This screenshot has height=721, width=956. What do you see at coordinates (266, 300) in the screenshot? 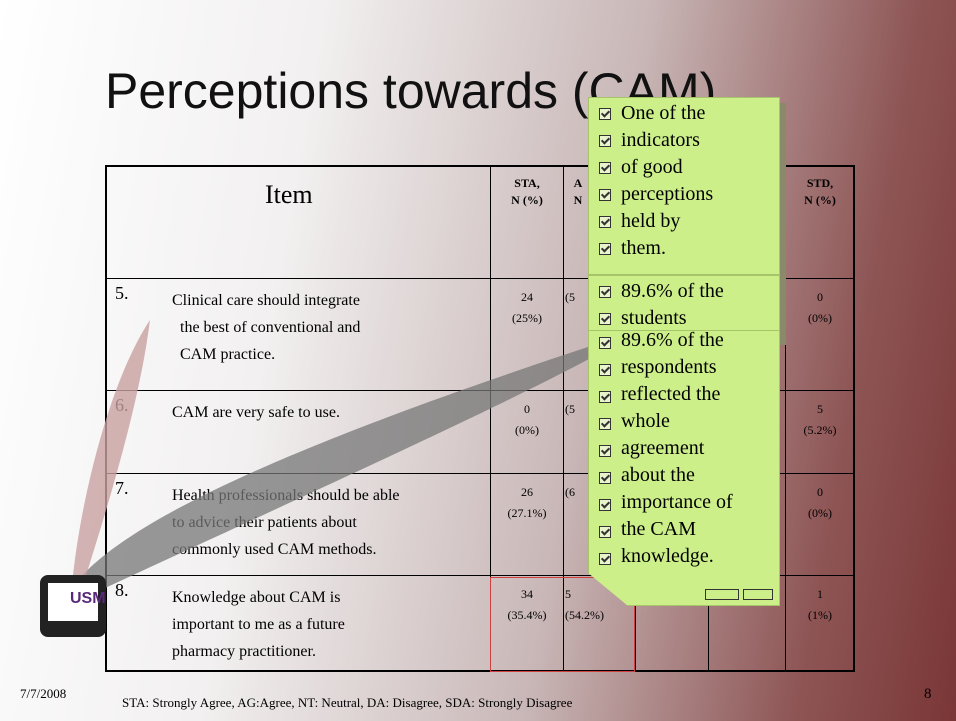
I see `item-text: Clinical care should integrate` at bounding box center [266, 300].